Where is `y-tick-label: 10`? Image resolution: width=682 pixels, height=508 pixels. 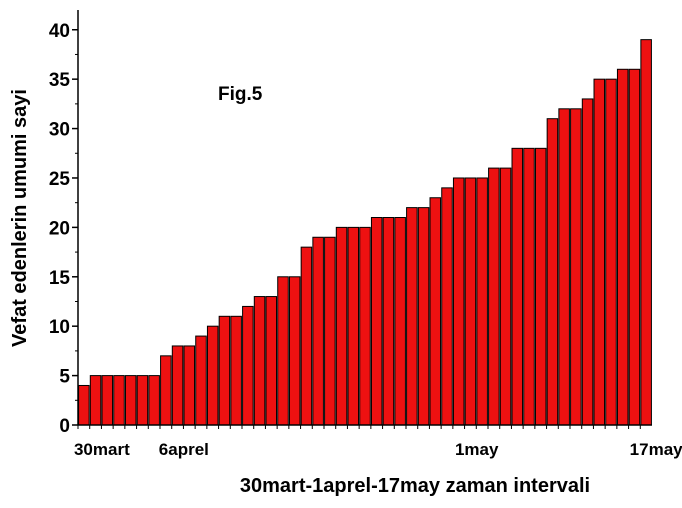 y-tick-label: 10 is located at coordinates (59, 327).